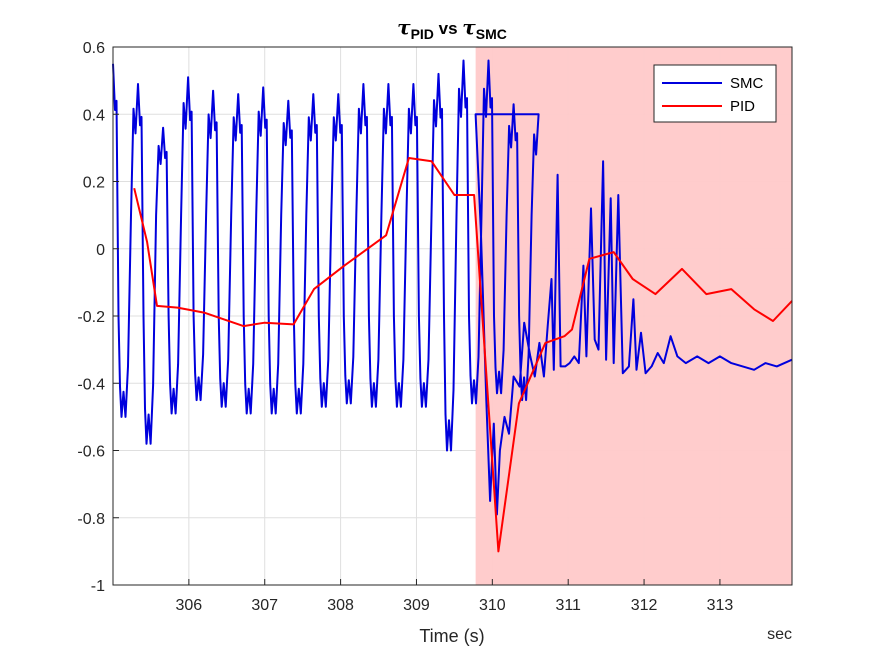  What do you see at coordinates (91, 384) in the screenshot?
I see `y-tick-label: -0.4` at bounding box center [91, 384].